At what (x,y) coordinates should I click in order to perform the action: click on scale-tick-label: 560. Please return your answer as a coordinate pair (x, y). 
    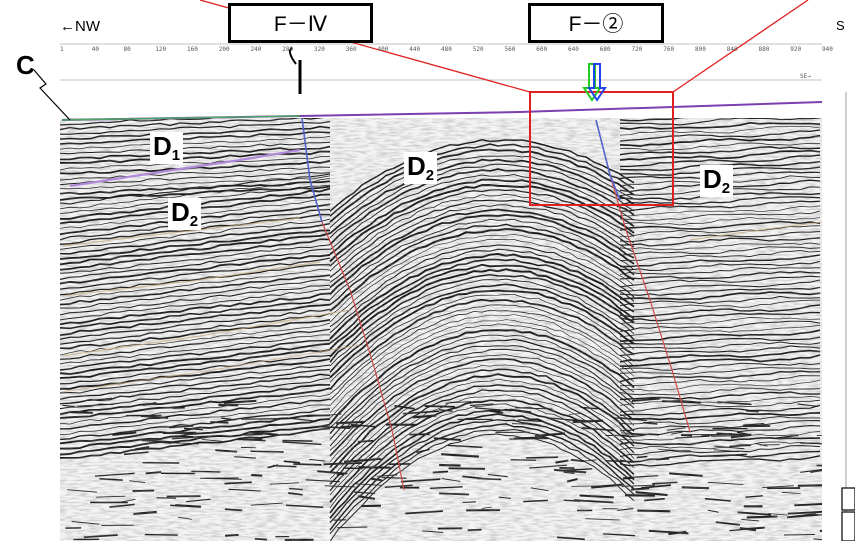
    Looking at the image, I should click on (510, 49).